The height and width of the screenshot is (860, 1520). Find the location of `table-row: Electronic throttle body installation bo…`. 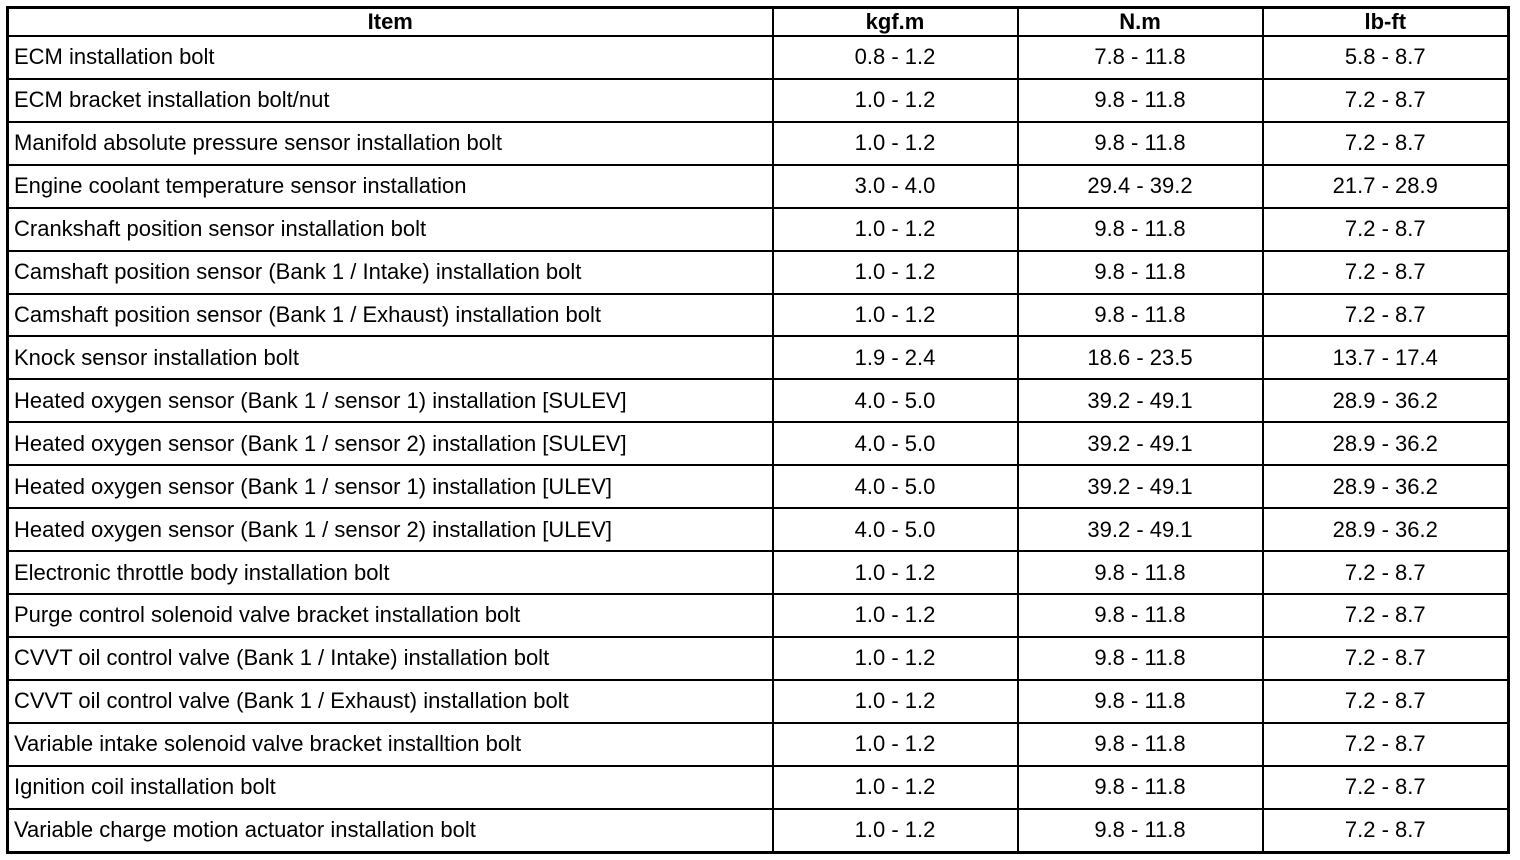

table-row: Electronic throttle body installation bo… is located at coordinates (758, 572).